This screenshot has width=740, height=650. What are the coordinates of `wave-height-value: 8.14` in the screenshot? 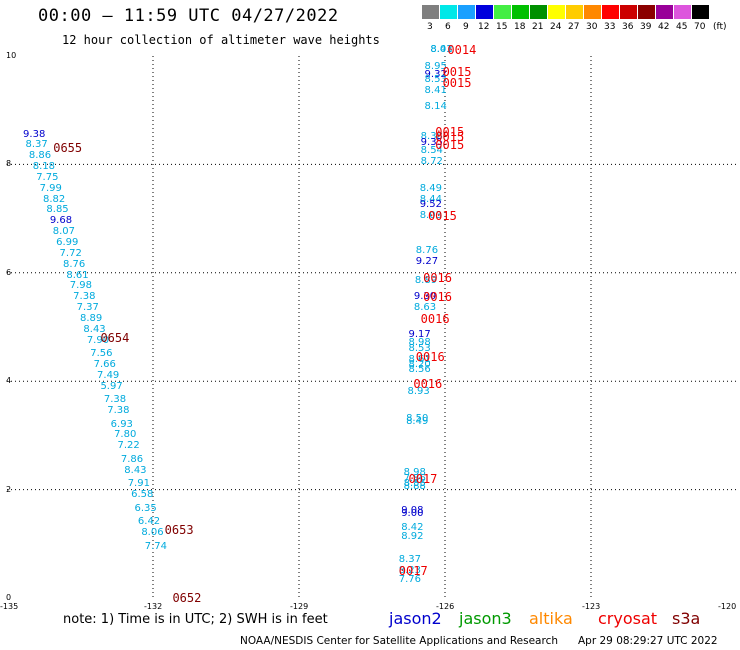 It's located at (435, 107).